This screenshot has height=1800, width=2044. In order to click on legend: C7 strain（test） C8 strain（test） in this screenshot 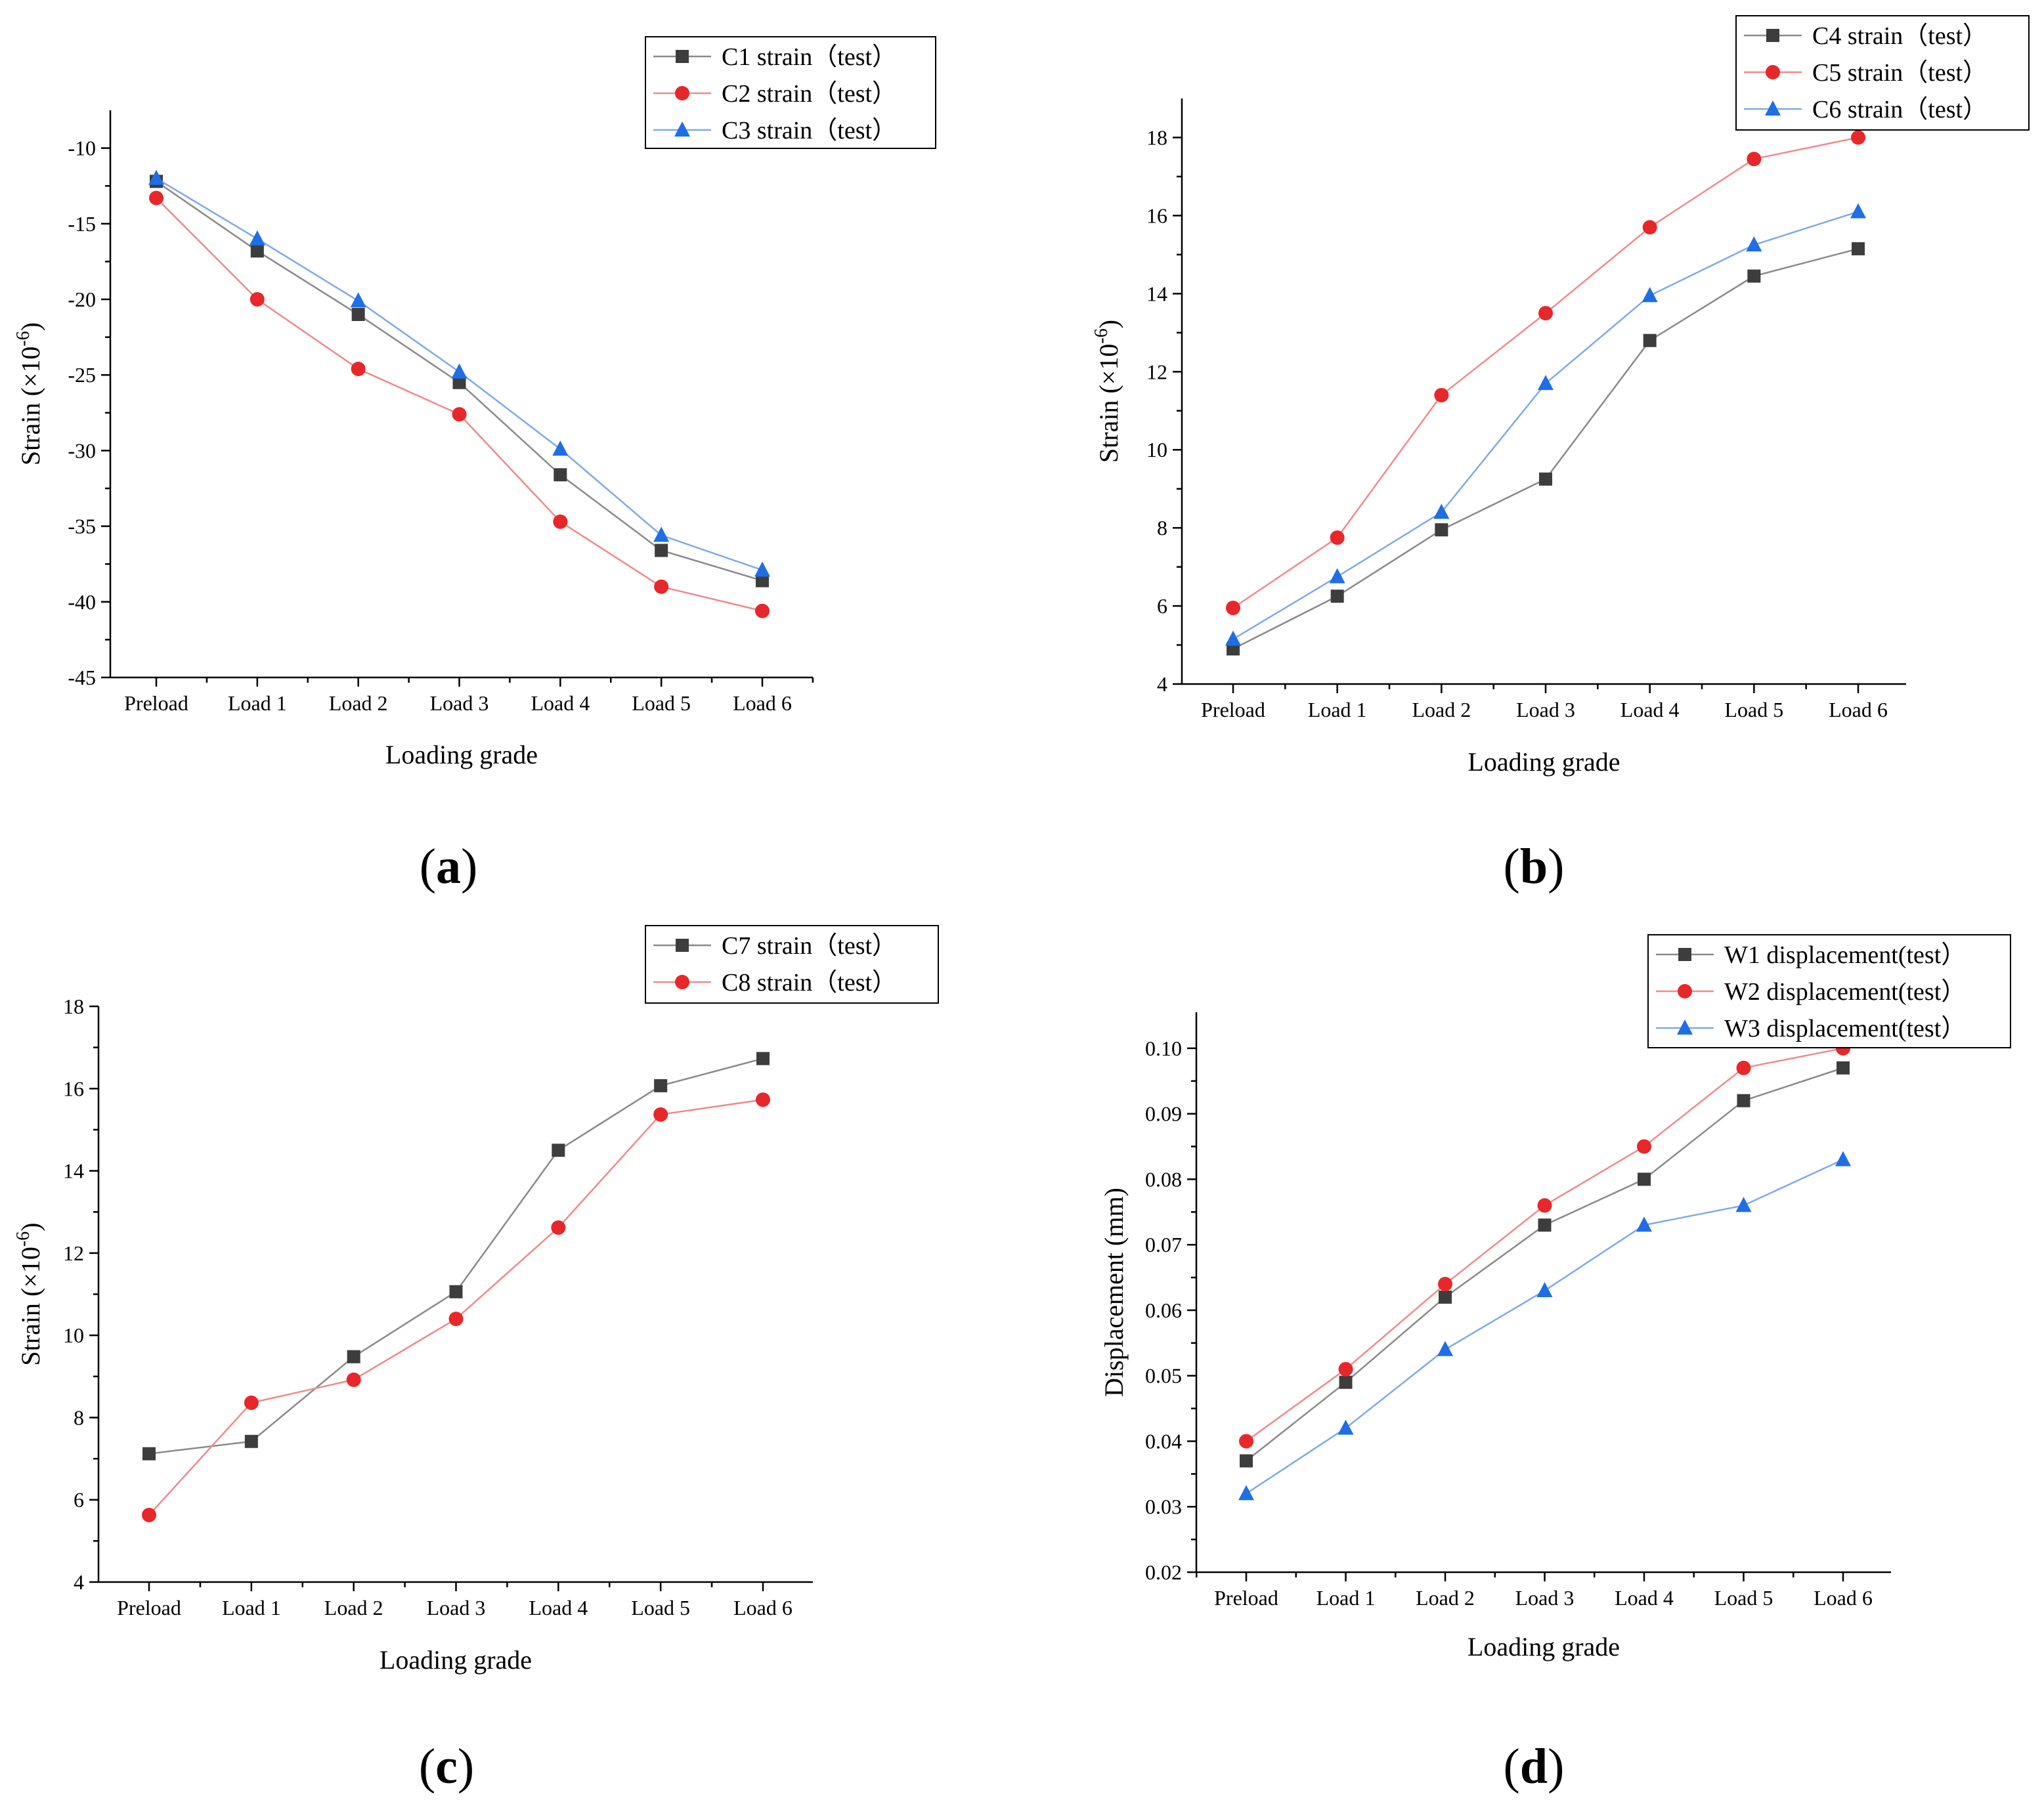, I will do `click(792, 964)`.